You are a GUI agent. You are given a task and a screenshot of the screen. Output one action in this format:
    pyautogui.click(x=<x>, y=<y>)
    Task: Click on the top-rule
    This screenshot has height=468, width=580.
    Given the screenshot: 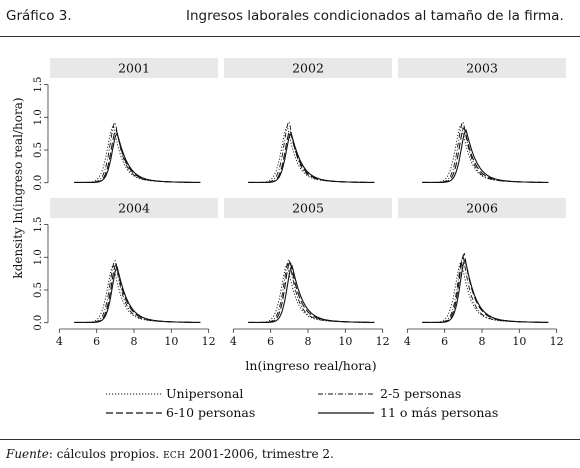 What is the action you would take?
    pyautogui.click(x=290, y=36)
    